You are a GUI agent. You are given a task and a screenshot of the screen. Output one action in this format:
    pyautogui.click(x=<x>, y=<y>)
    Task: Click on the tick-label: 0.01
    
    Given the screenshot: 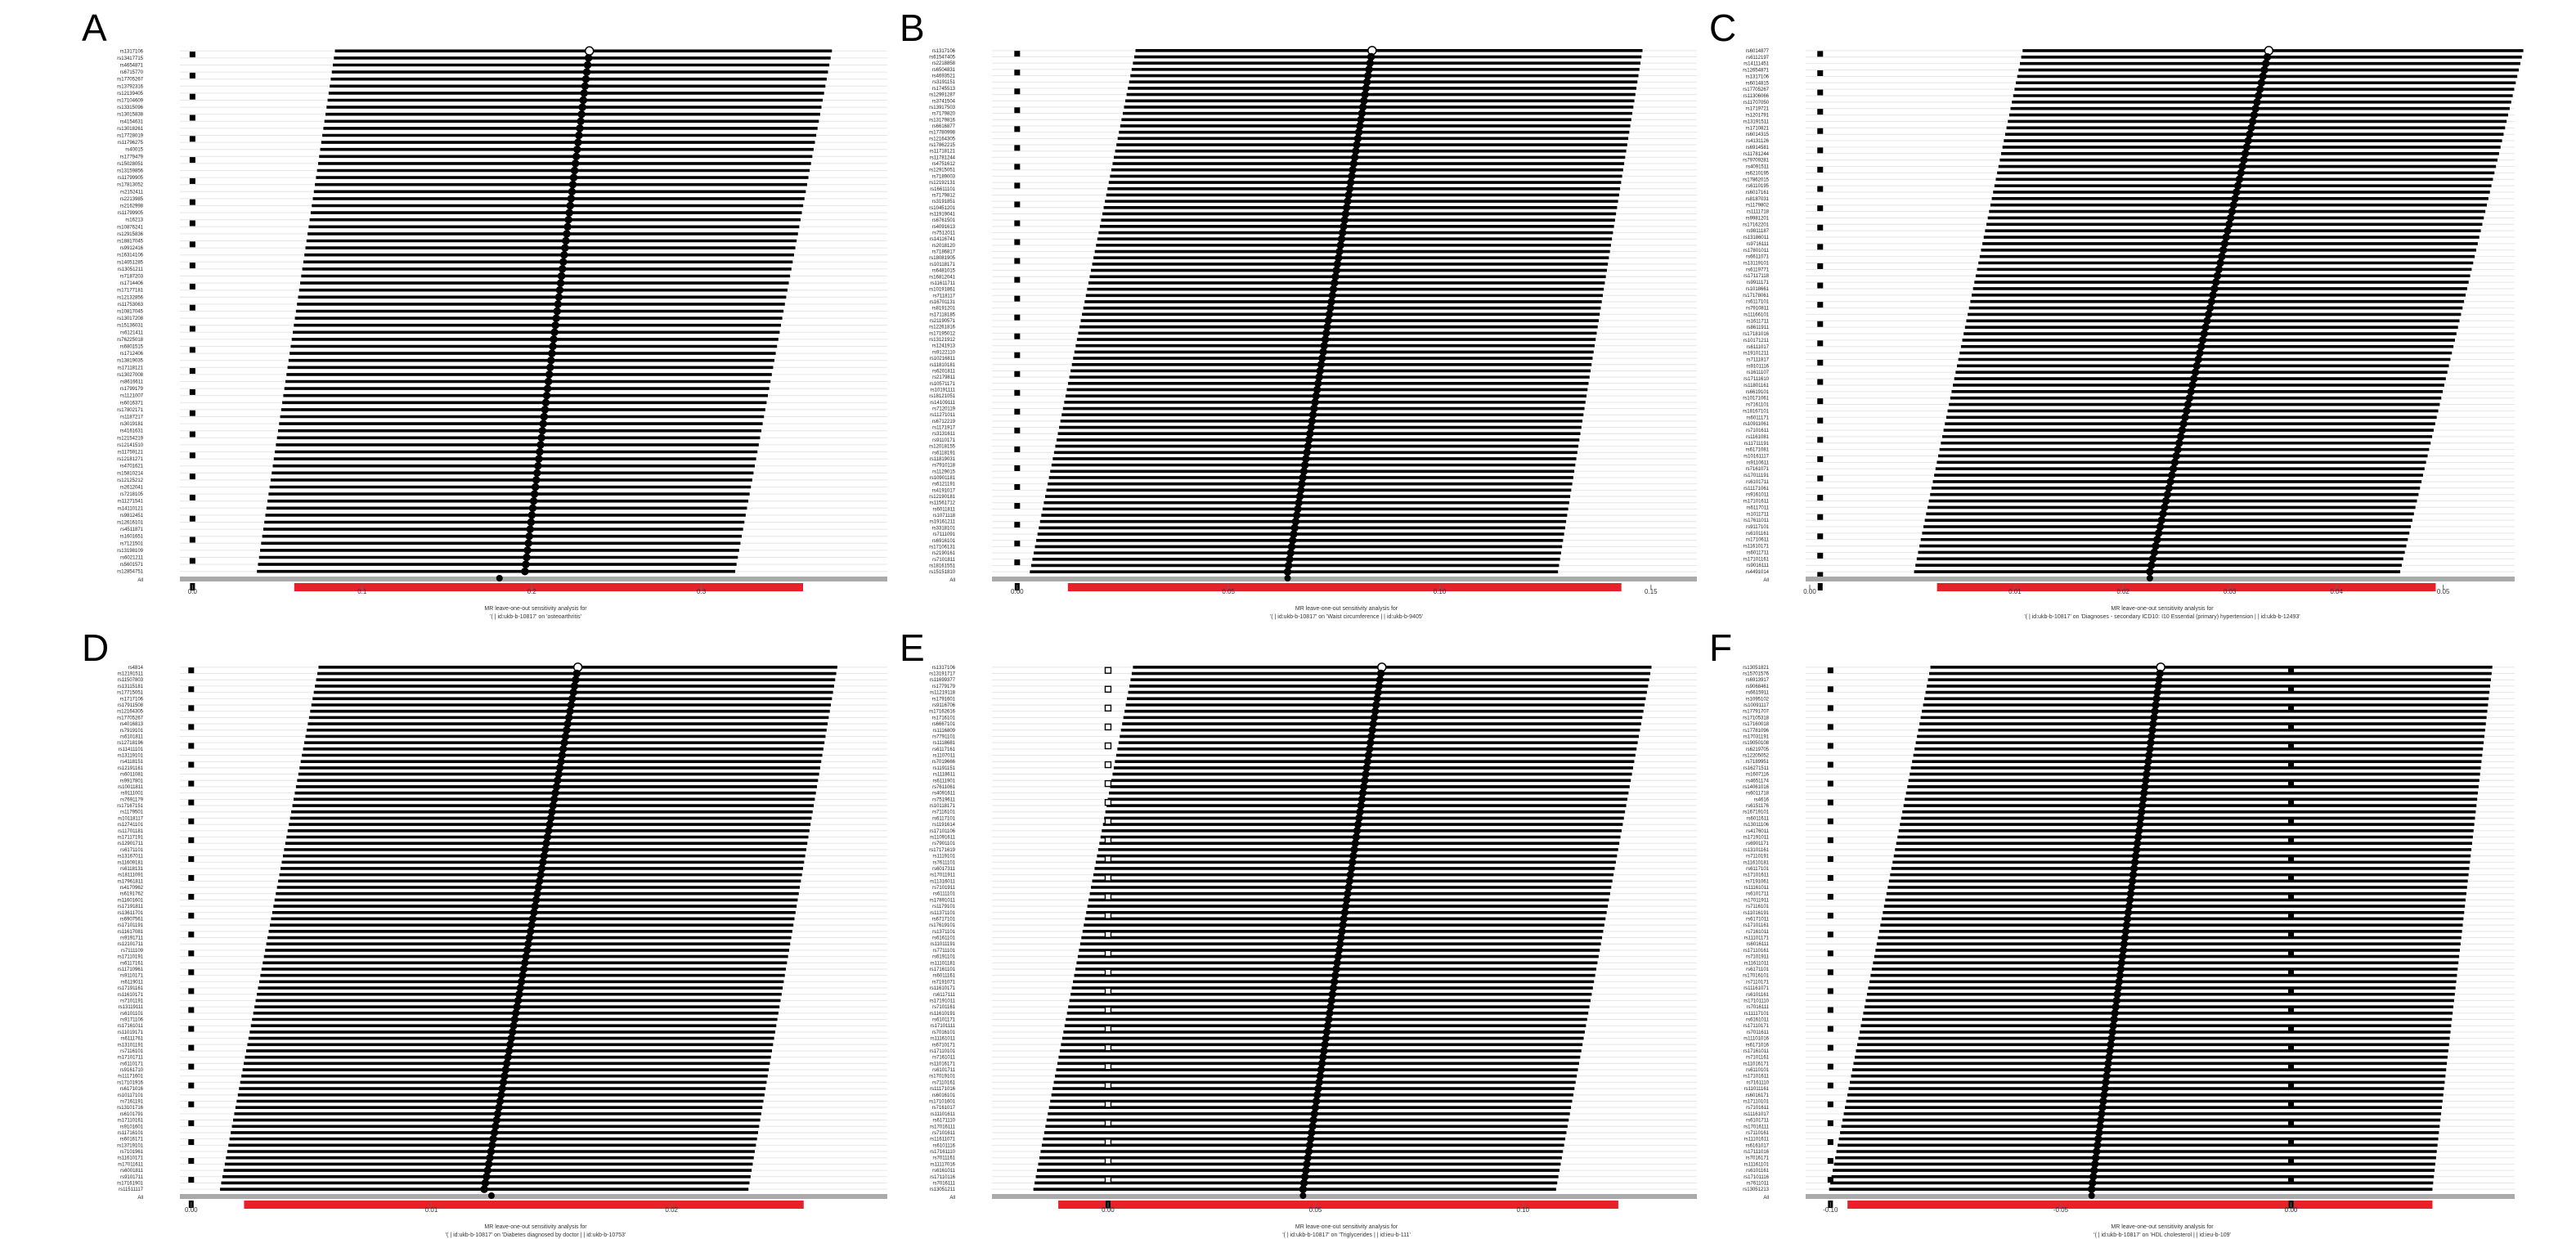 What is the action you would take?
    pyautogui.click(x=2015, y=591)
    